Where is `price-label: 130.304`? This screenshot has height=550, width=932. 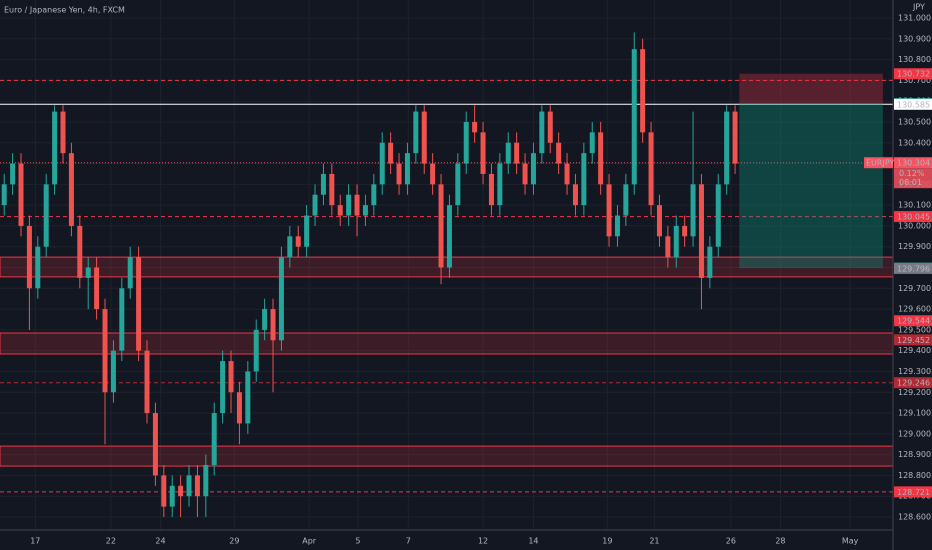
price-label: 130.304 is located at coordinates (913, 163).